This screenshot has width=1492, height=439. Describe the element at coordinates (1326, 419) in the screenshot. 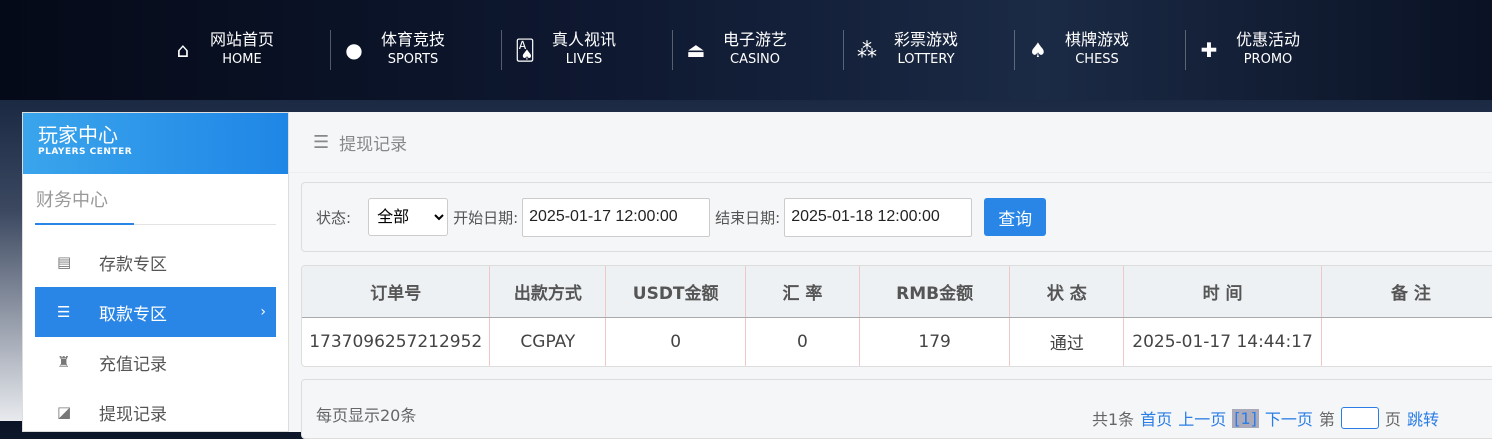

I see `page-prefix: 第` at that location.